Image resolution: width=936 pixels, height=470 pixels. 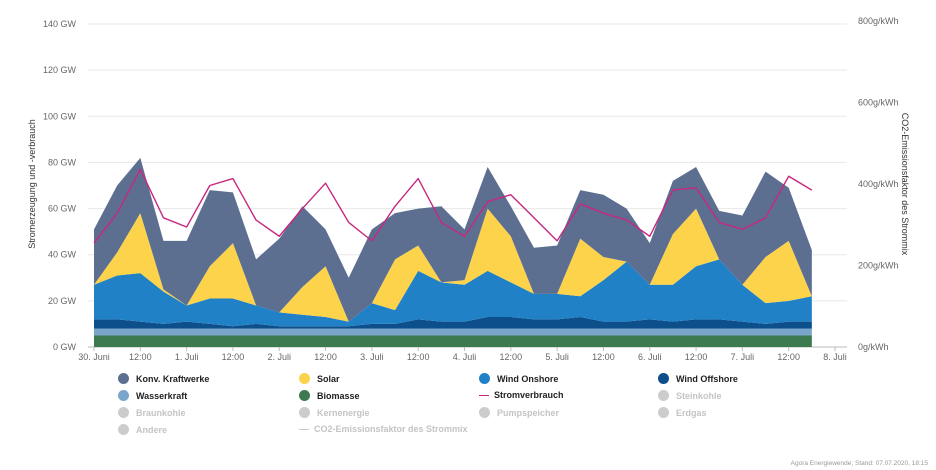 What do you see at coordinates (453, 323) in the screenshot?
I see `area-wind-offshore` at bounding box center [453, 323].